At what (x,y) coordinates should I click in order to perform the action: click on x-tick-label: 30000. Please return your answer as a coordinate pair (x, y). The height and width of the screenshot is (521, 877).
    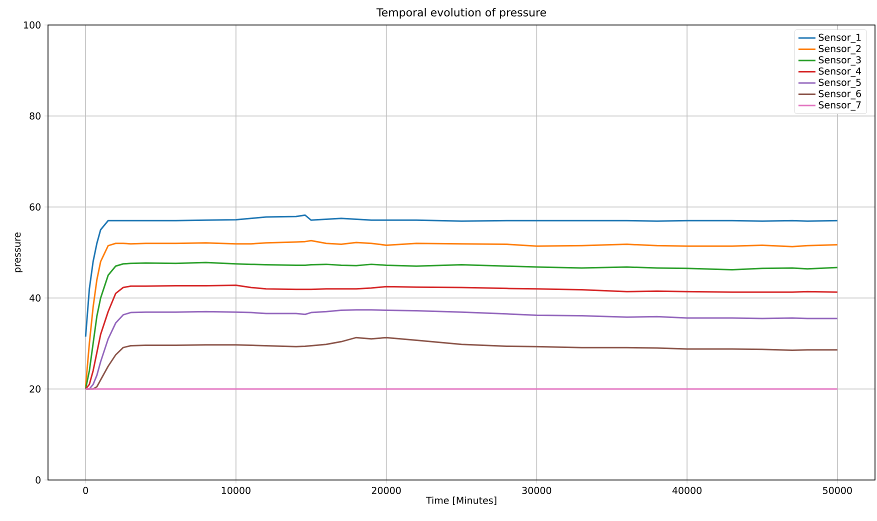
    Looking at the image, I should click on (537, 490).